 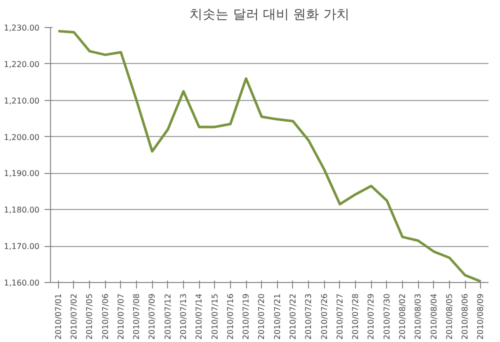 I want to click on x-tick-label: 2010/07/20, so click(x=261, y=317).